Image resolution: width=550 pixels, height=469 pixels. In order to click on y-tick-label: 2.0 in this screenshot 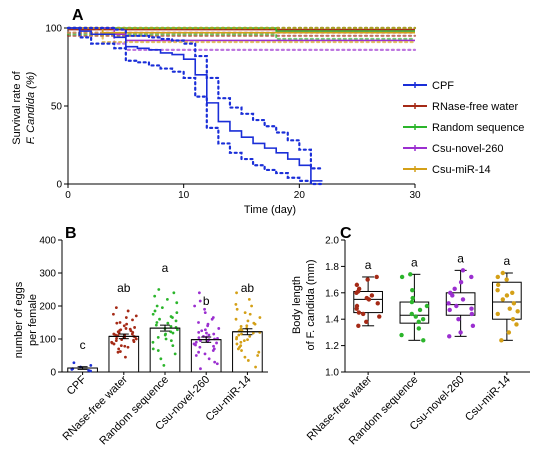, I will do `click(332, 241)`.